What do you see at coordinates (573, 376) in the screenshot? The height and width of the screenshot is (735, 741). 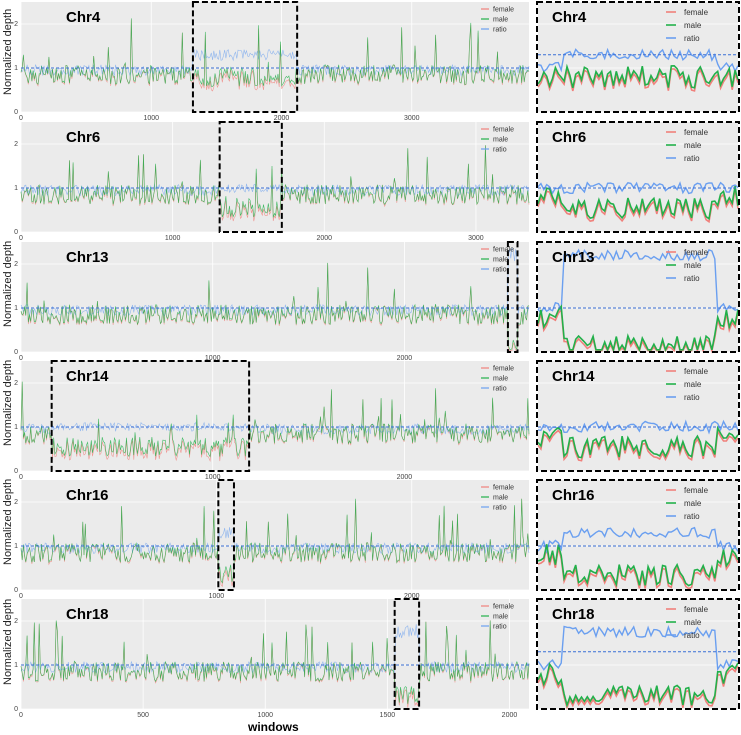 I see `zoom-panel-title: Chr14` at bounding box center [573, 376].